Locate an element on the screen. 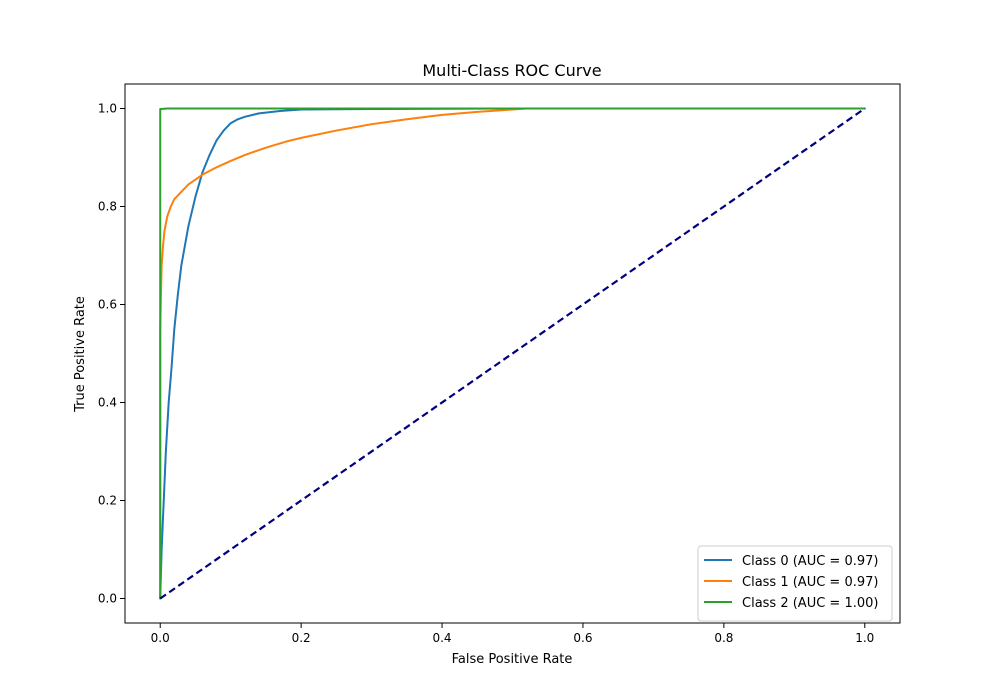 The image size is (1000, 700). y-tick-label: 1.0 is located at coordinates (107, 109).